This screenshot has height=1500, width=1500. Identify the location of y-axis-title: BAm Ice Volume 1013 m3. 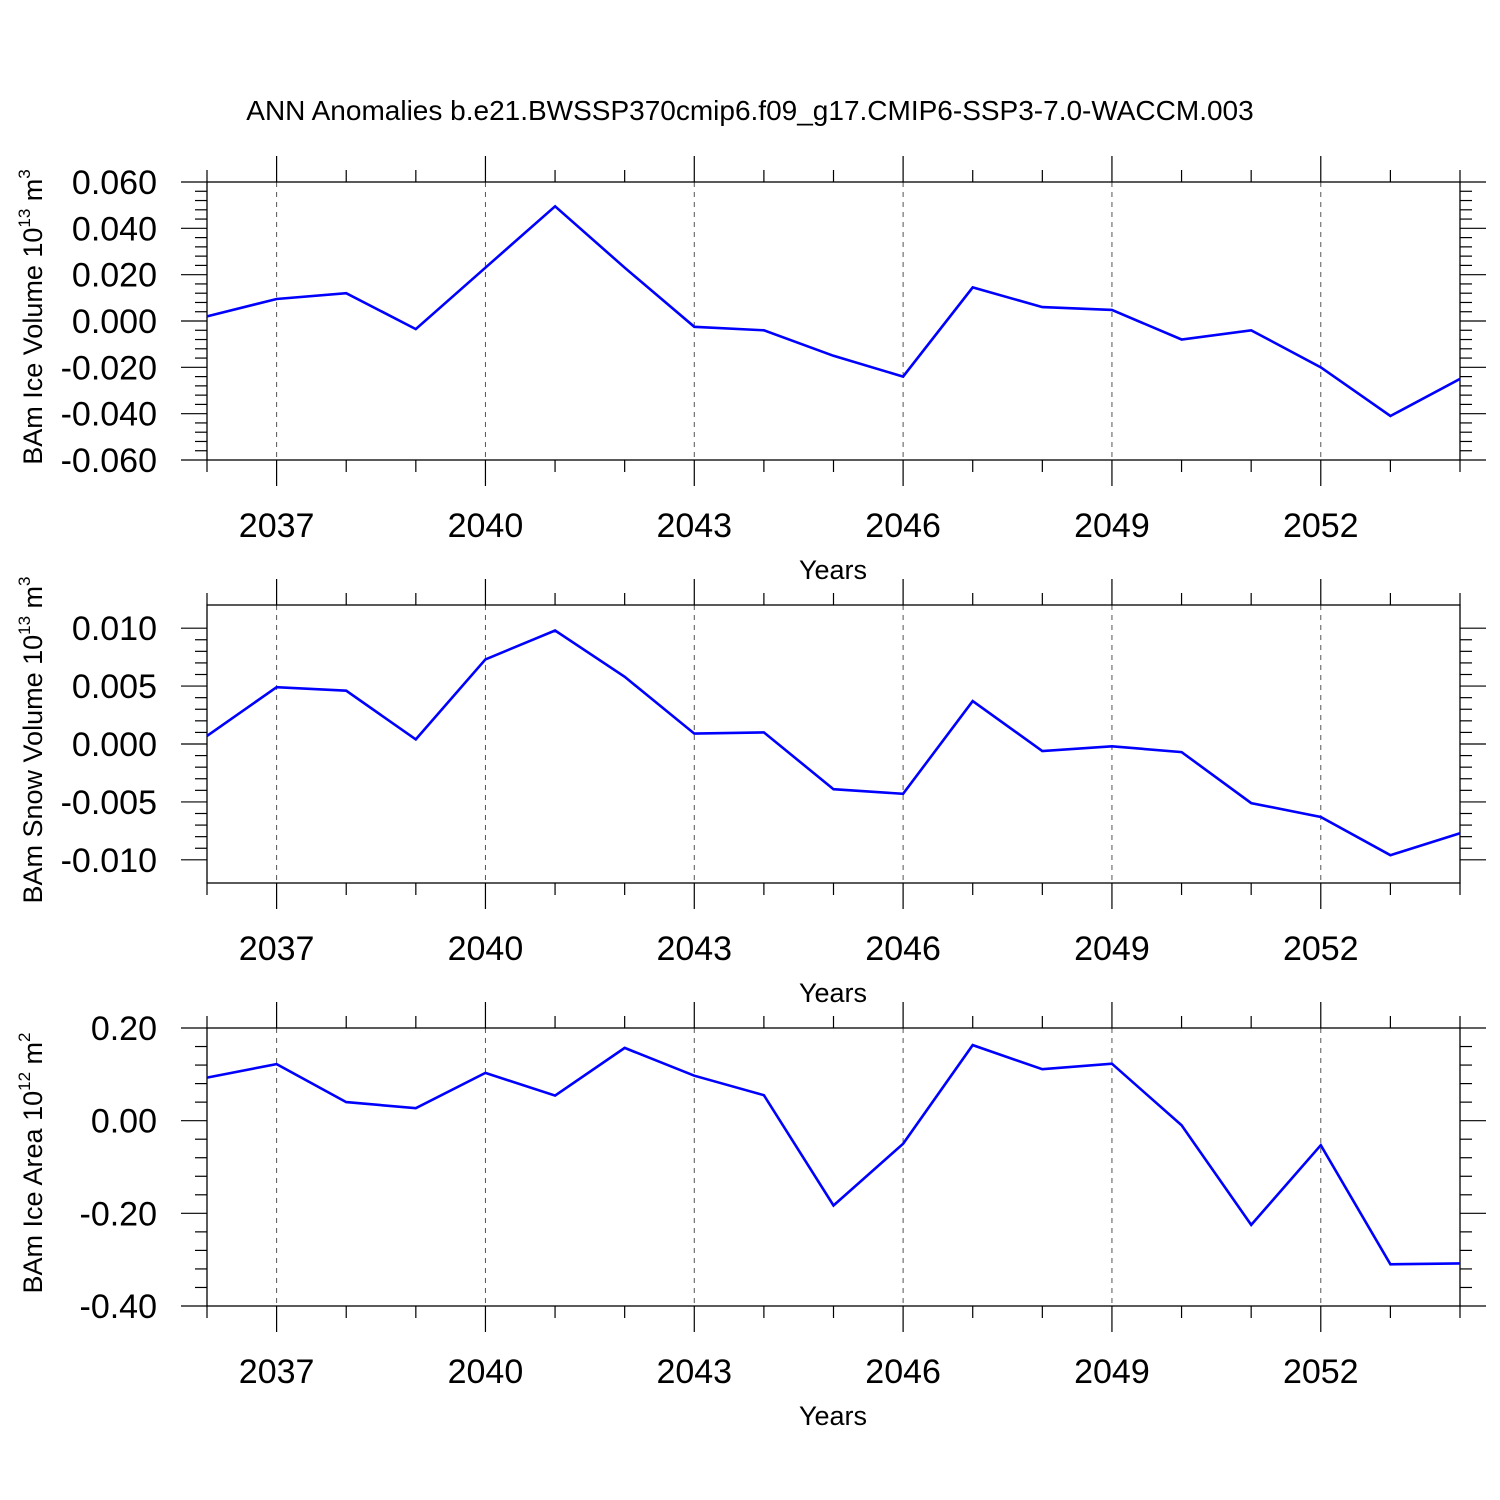
(31, 317).